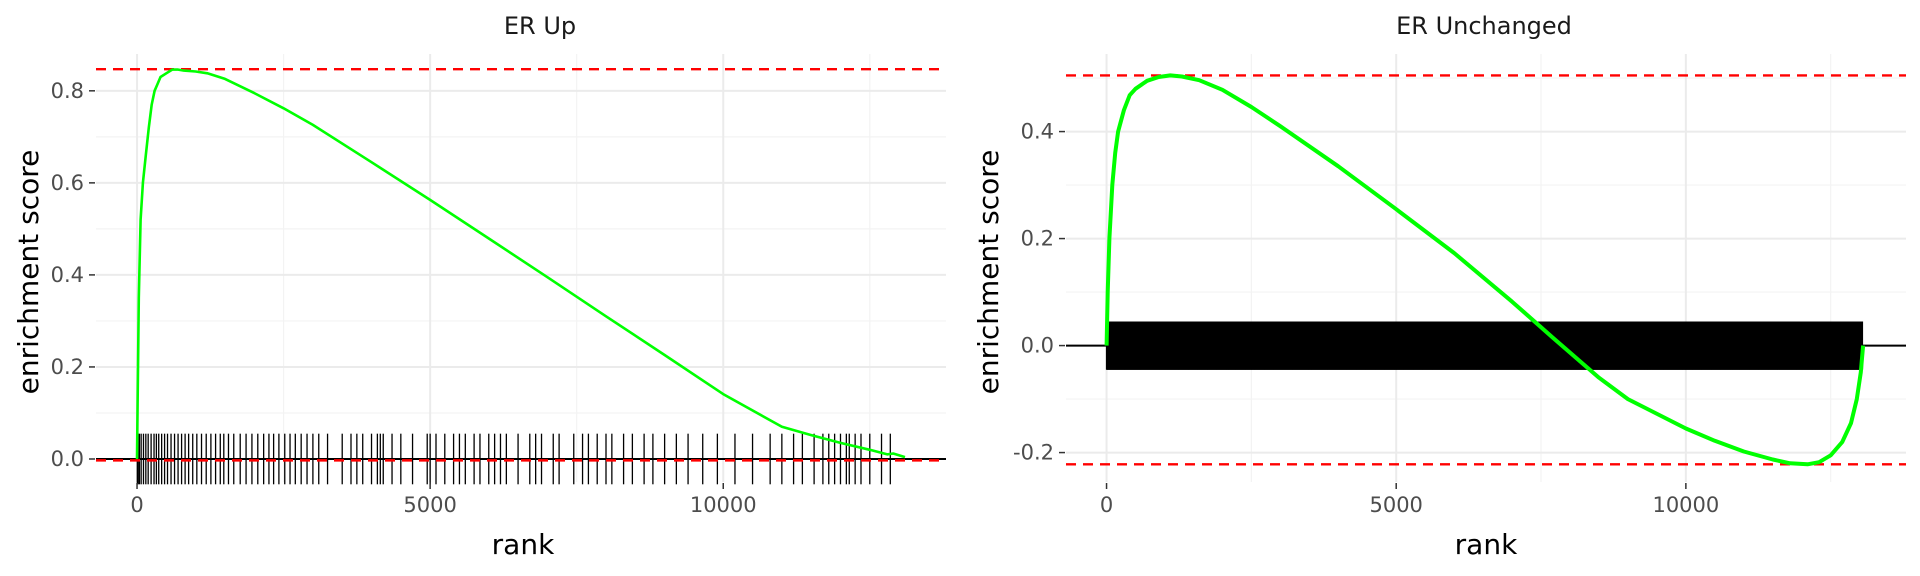 The height and width of the screenshot is (576, 1920). What do you see at coordinates (67, 91) in the screenshot?
I see `y-tick-label: 0.8` at bounding box center [67, 91].